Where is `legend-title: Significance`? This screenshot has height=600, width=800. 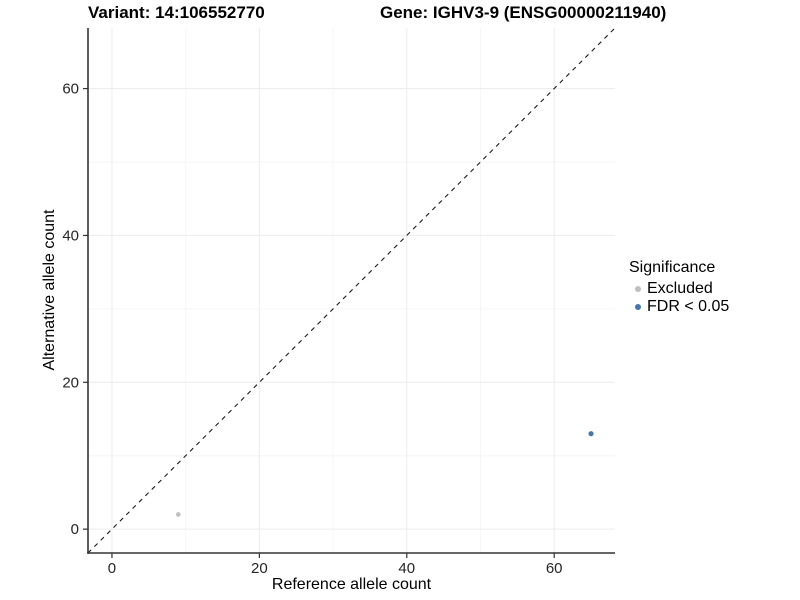 legend-title: Significance is located at coordinates (672, 267).